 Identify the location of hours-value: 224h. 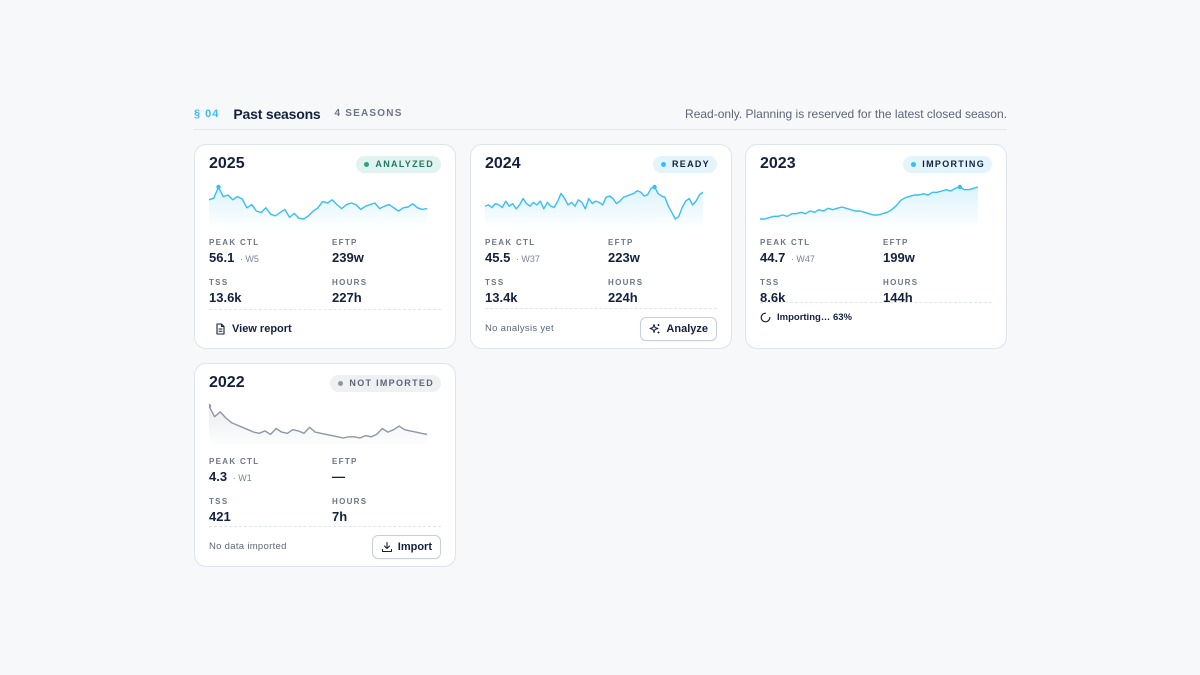
(623, 297).